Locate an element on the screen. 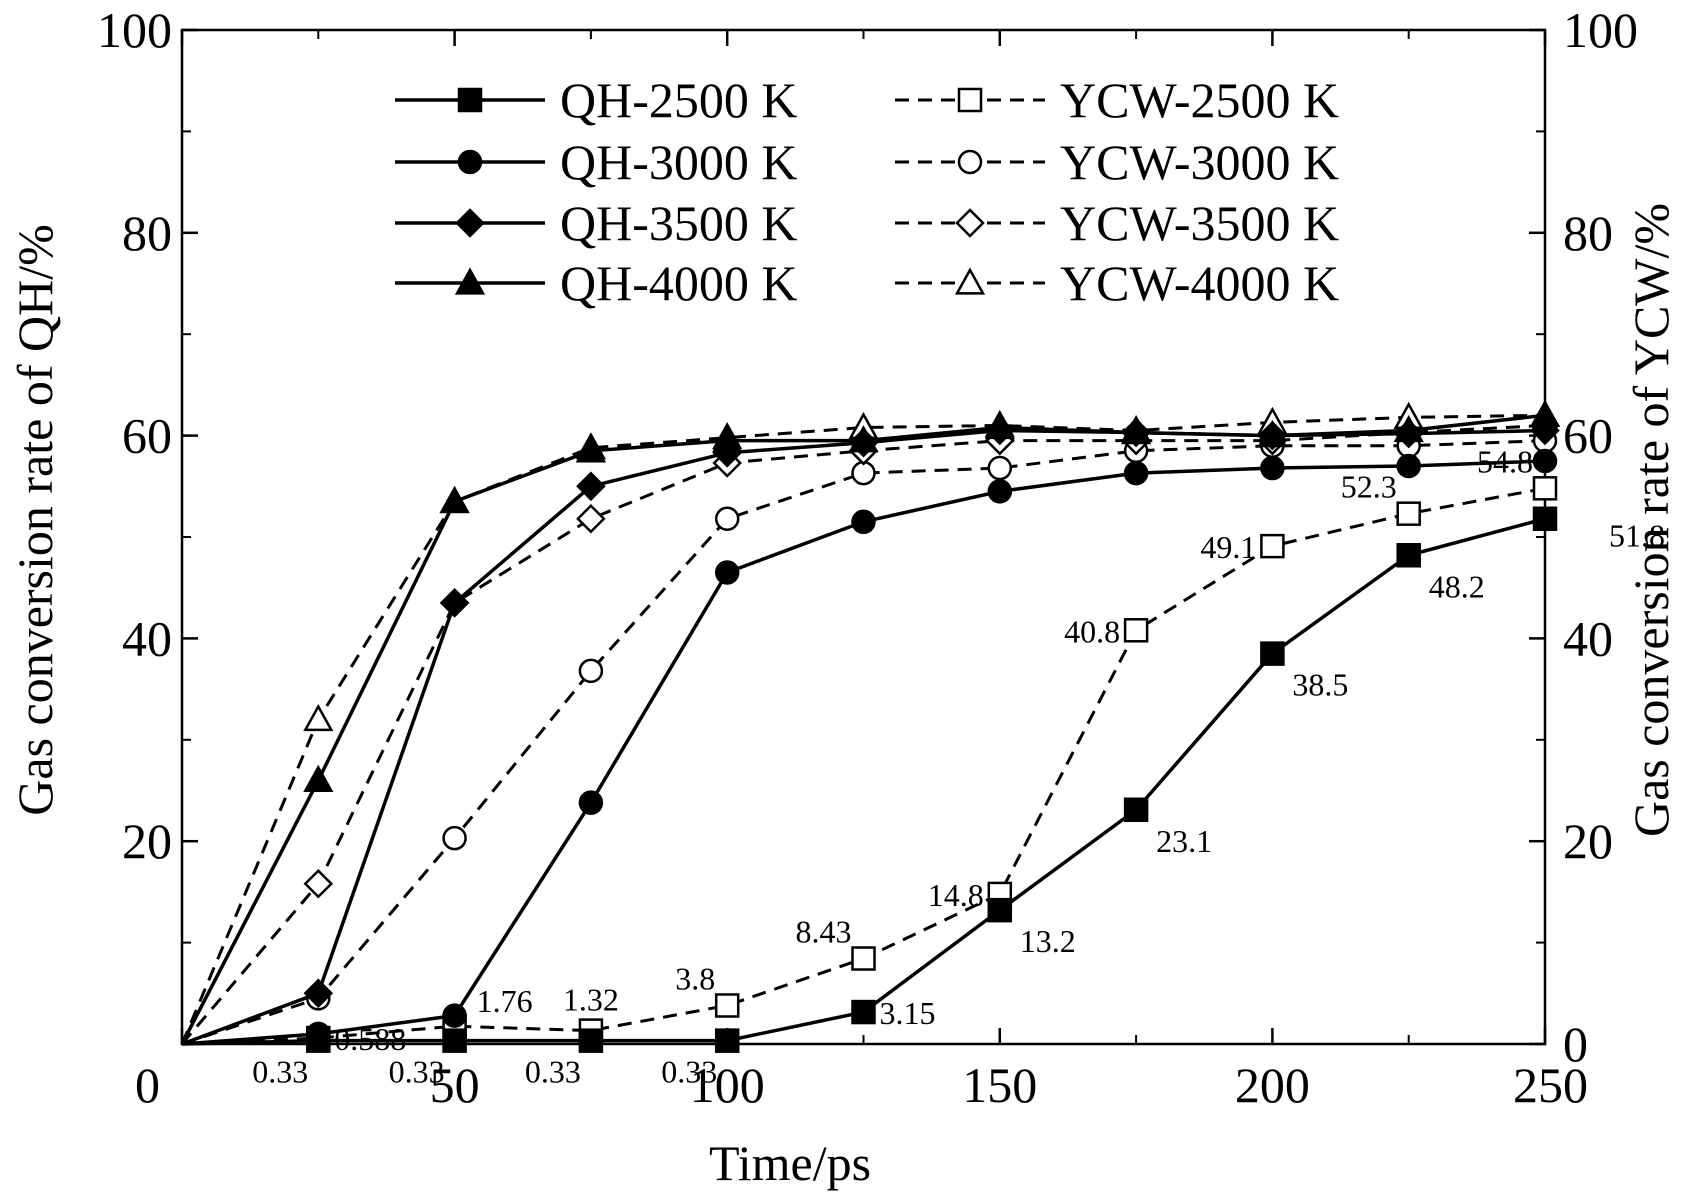 This screenshot has width=1706, height=1195. legend-label: QH-3500 K is located at coordinates (678, 223).